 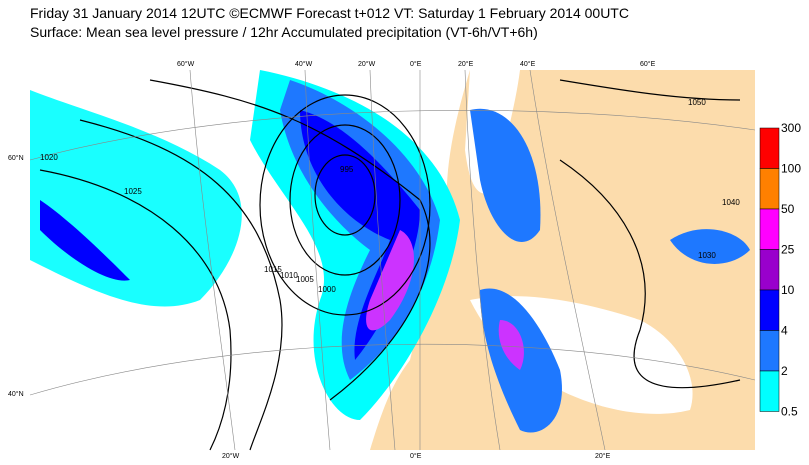 What do you see at coordinates (49, 157) in the screenshot?
I see `isobar-label: 1020` at bounding box center [49, 157].